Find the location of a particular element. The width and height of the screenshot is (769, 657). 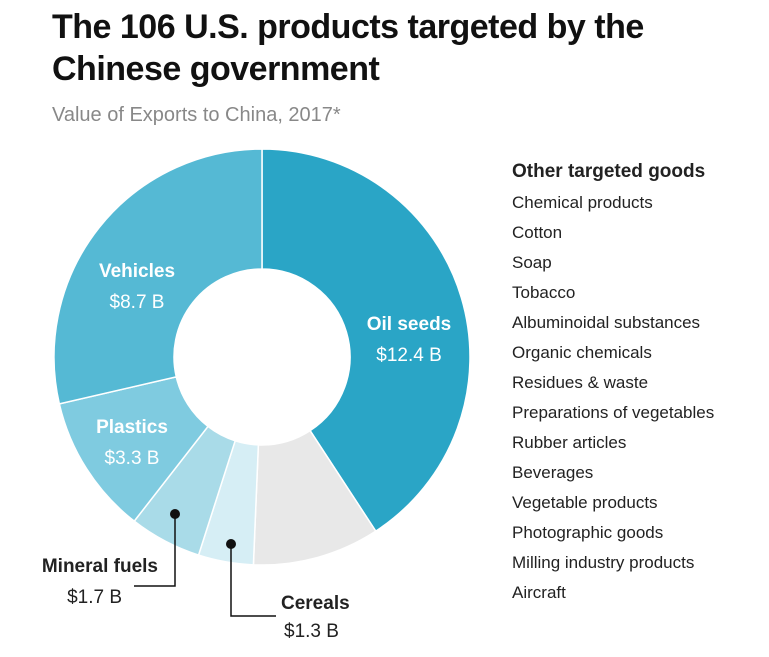

other-goods-item: Cotton is located at coordinates (537, 232).